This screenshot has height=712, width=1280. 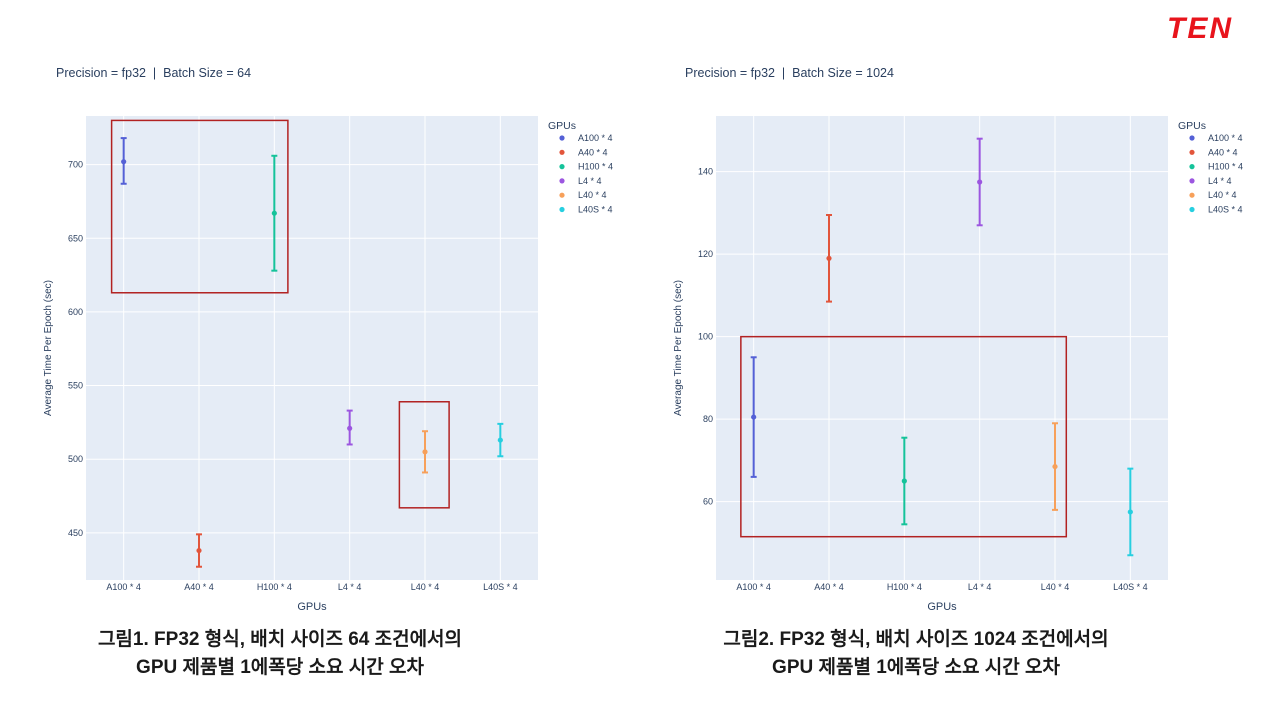 What do you see at coordinates (708, 502) in the screenshot?
I see `y-tick-label: 60` at bounding box center [708, 502].